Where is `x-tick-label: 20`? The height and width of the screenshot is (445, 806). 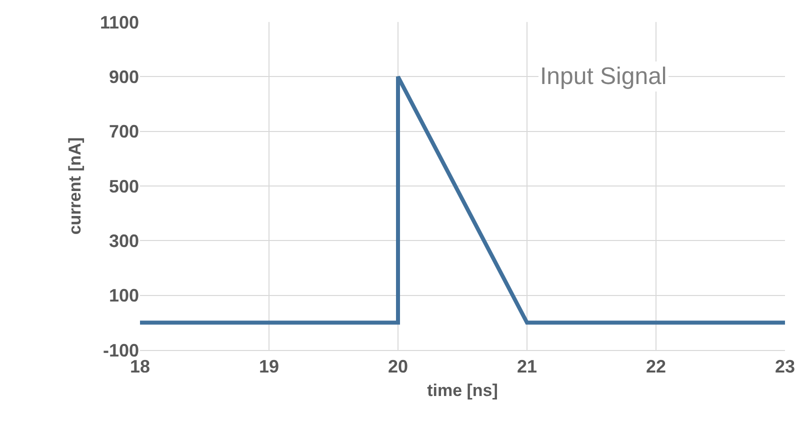
x-tick-label: 20 is located at coordinates (398, 366).